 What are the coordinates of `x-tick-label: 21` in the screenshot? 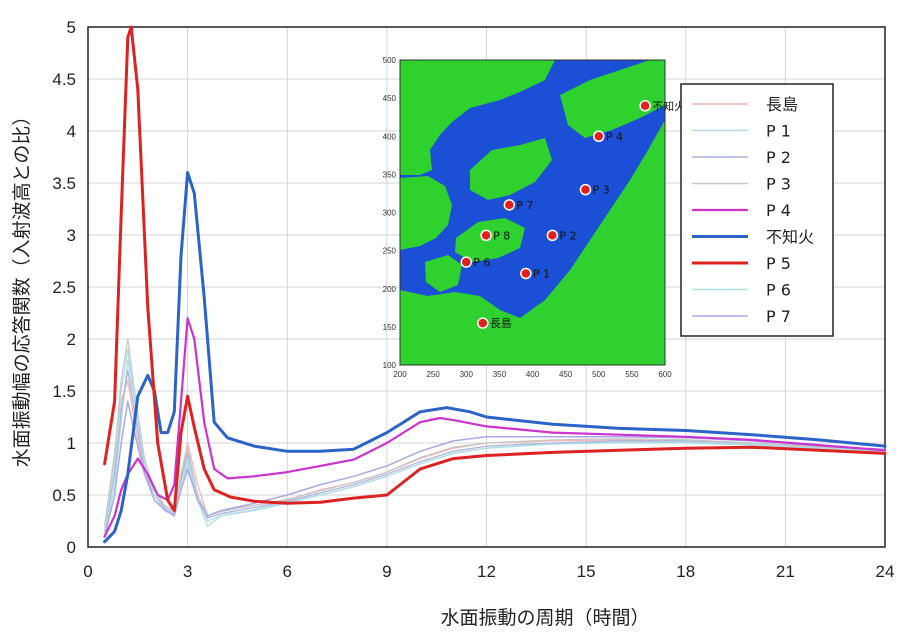 It's located at (785, 571).